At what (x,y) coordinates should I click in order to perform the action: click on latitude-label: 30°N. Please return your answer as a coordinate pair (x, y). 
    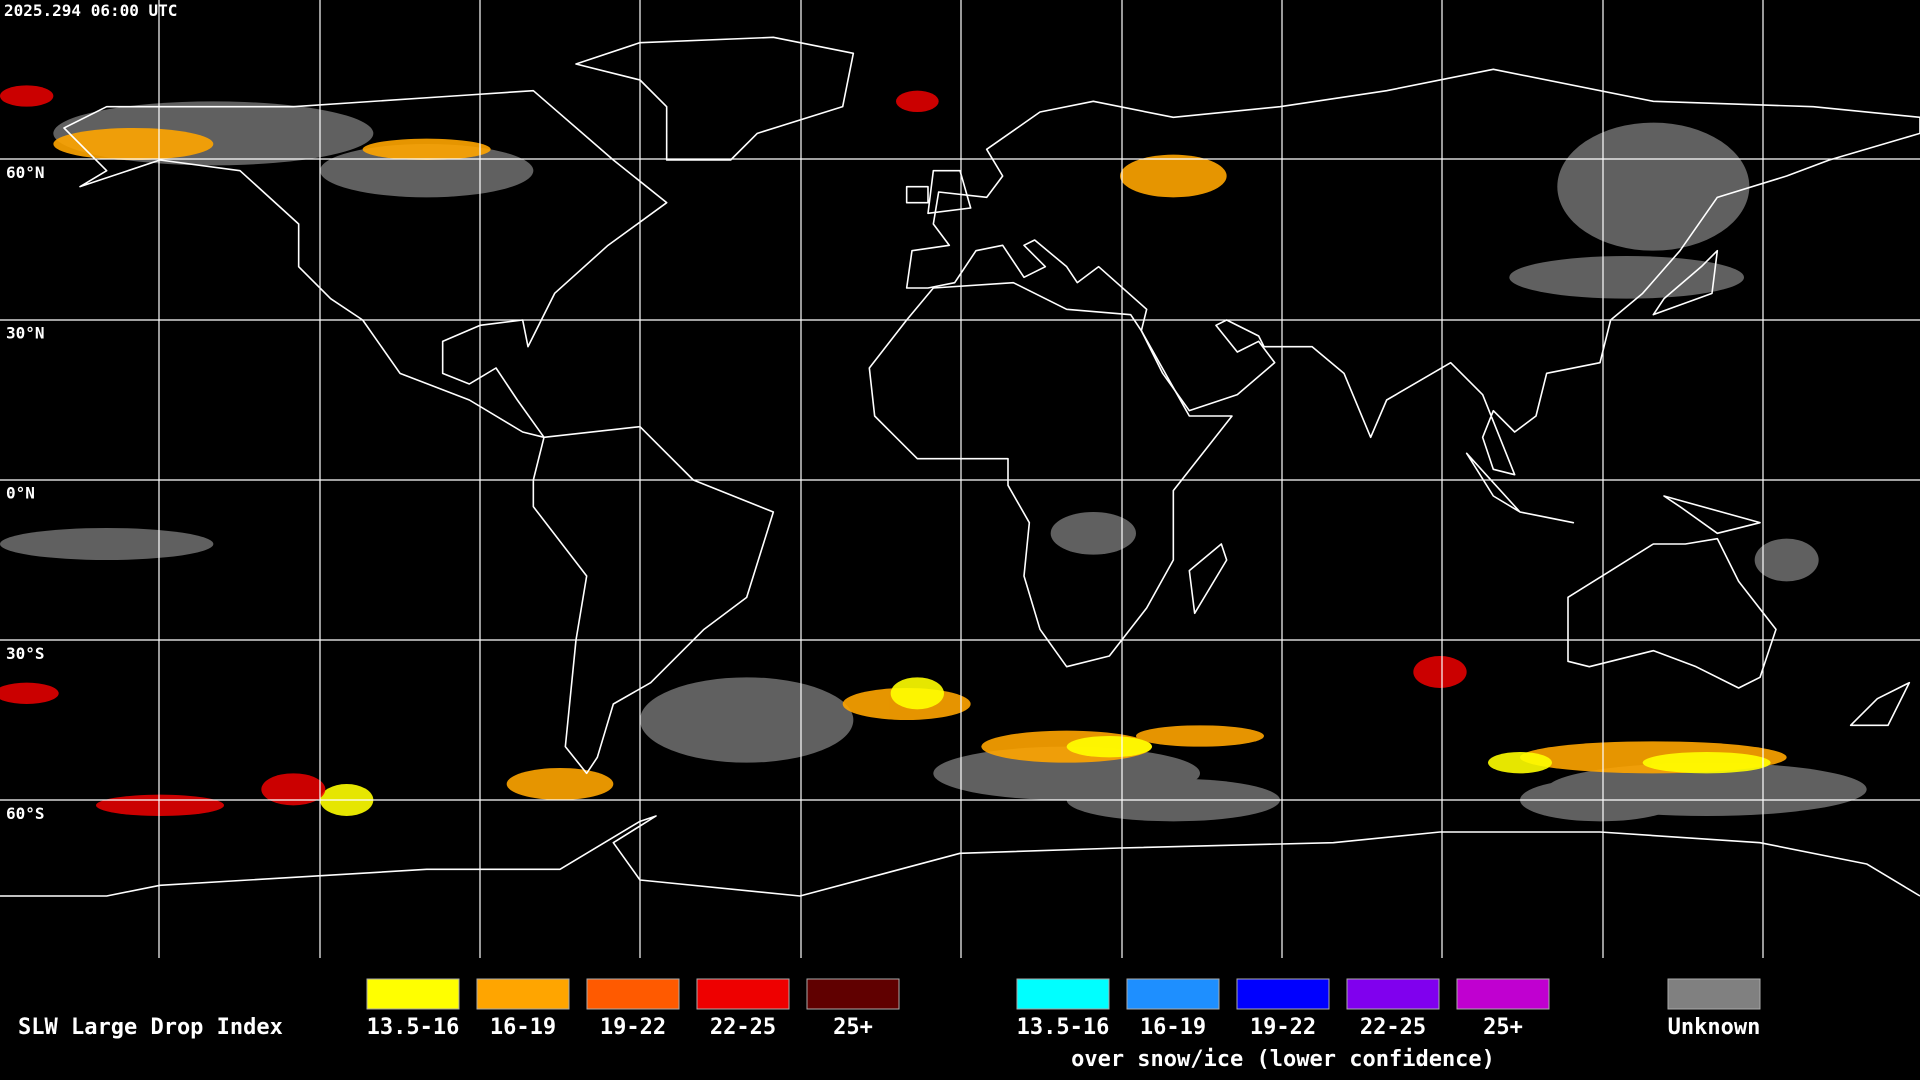
    Looking at the image, I should click on (25, 332).